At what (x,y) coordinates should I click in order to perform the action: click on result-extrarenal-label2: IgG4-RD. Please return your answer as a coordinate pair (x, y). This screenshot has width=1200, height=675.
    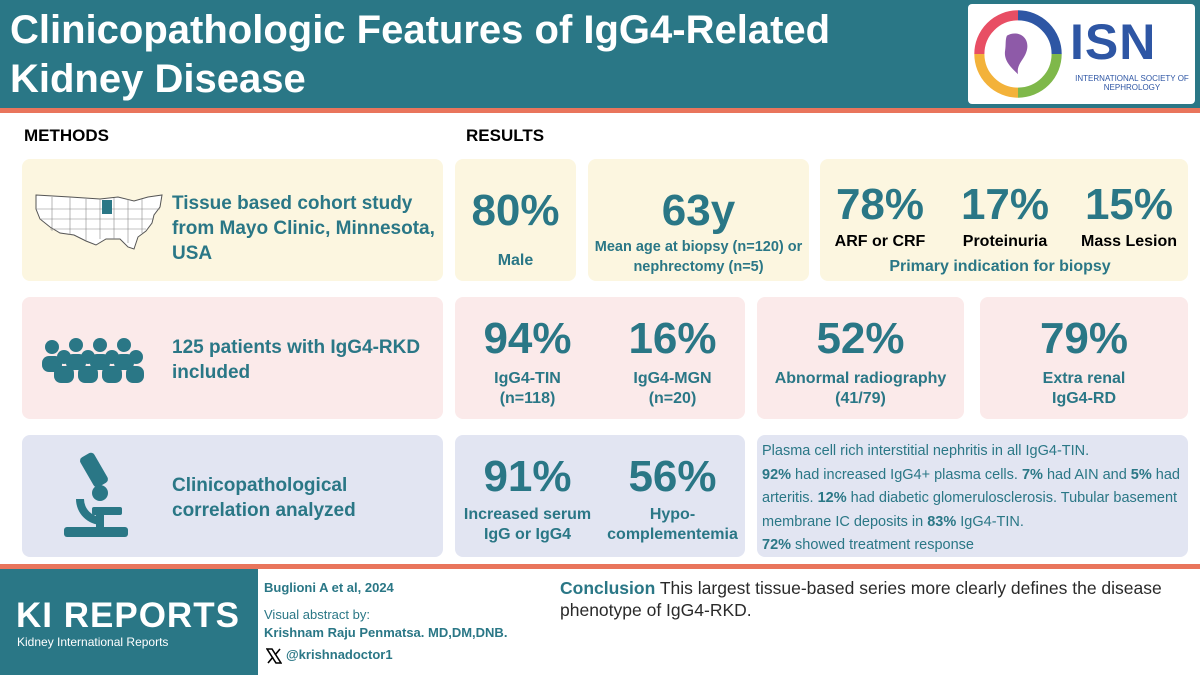
    Looking at the image, I should click on (1084, 398).